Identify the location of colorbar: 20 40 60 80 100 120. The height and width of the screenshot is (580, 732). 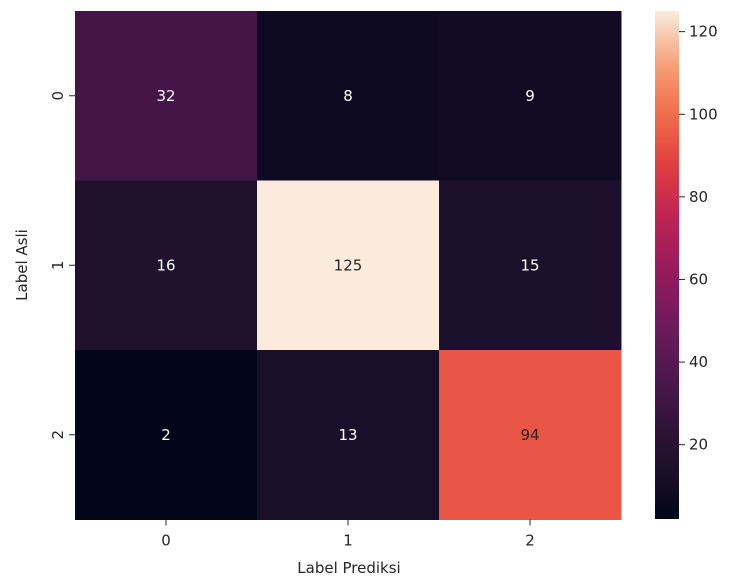
(686, 265).